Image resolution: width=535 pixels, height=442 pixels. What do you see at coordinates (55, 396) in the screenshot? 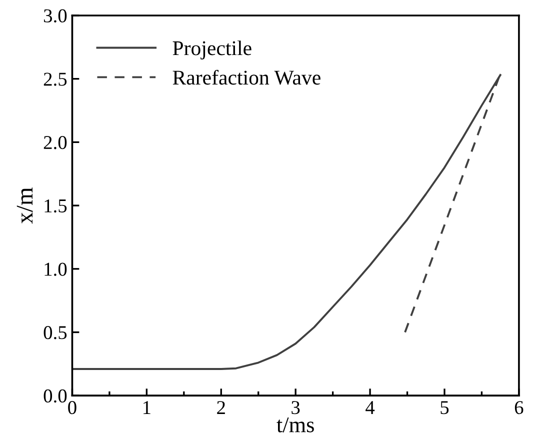
I see `y-tick-label: 0.0` at bounding box center [55, 396].